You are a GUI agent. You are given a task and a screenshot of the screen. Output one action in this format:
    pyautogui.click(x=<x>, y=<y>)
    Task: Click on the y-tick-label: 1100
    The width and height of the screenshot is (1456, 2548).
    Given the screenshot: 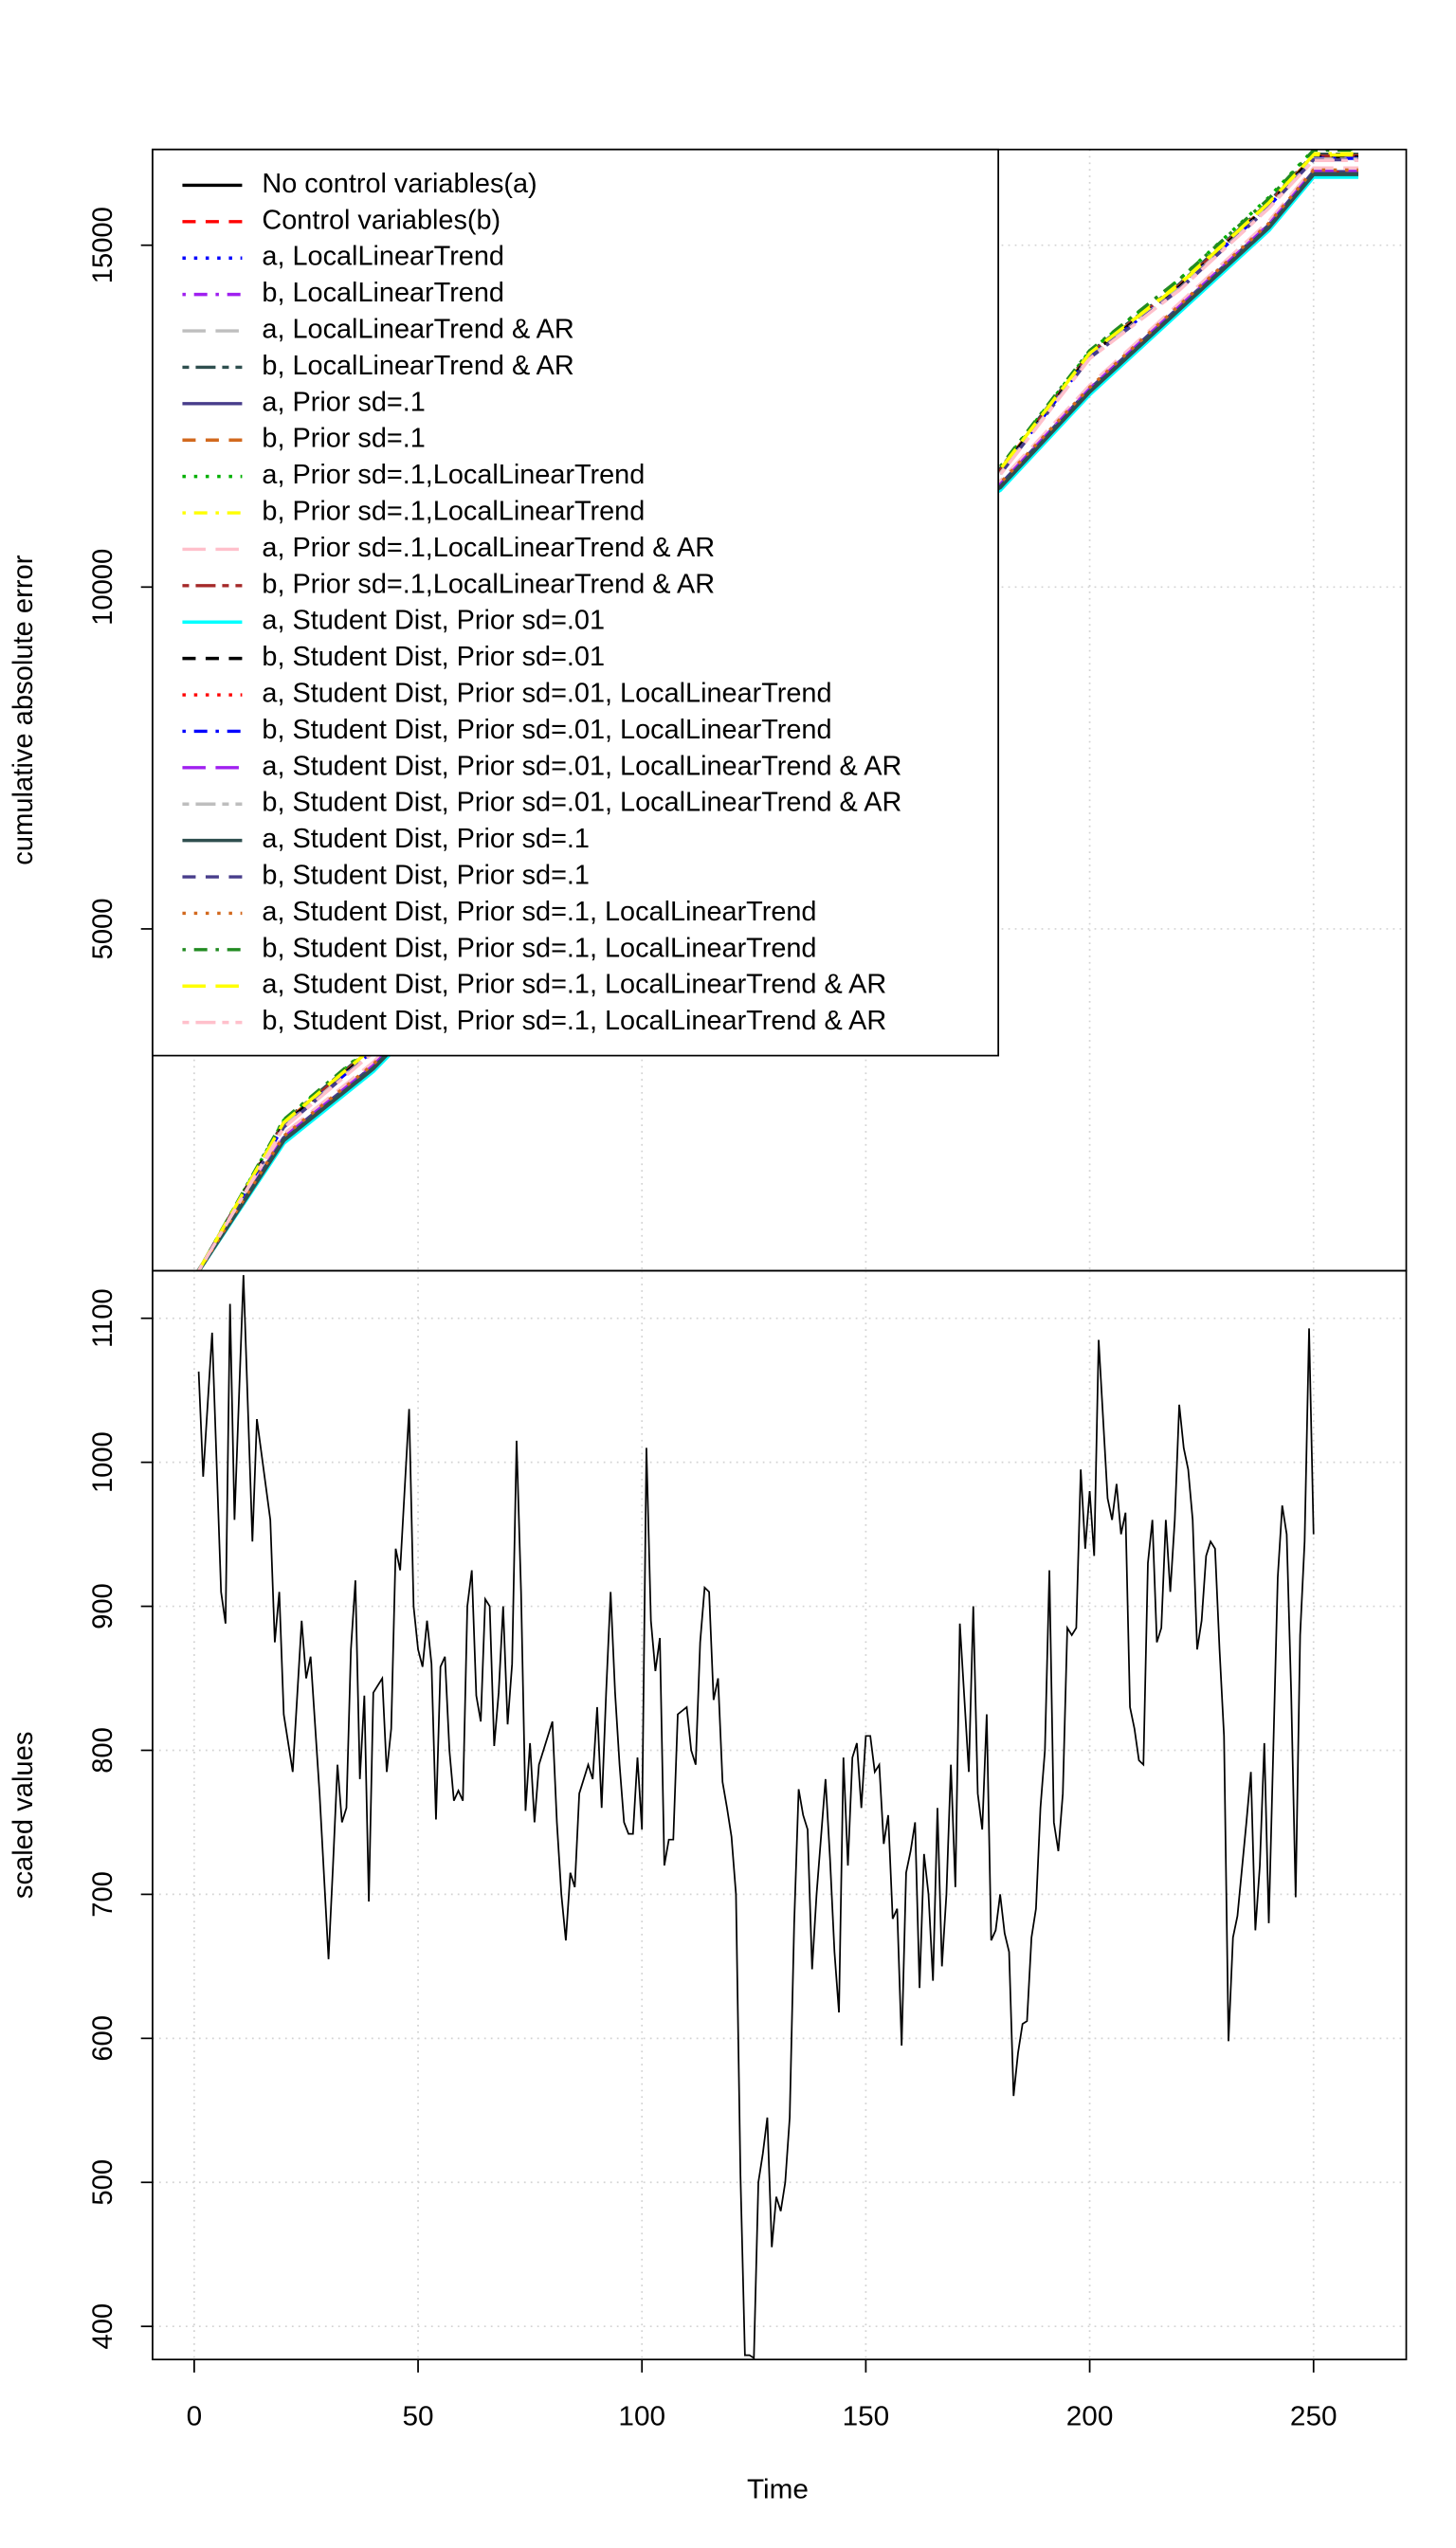 What is the action you would take?
    pyautogui.click(x=102, y=1318)
    